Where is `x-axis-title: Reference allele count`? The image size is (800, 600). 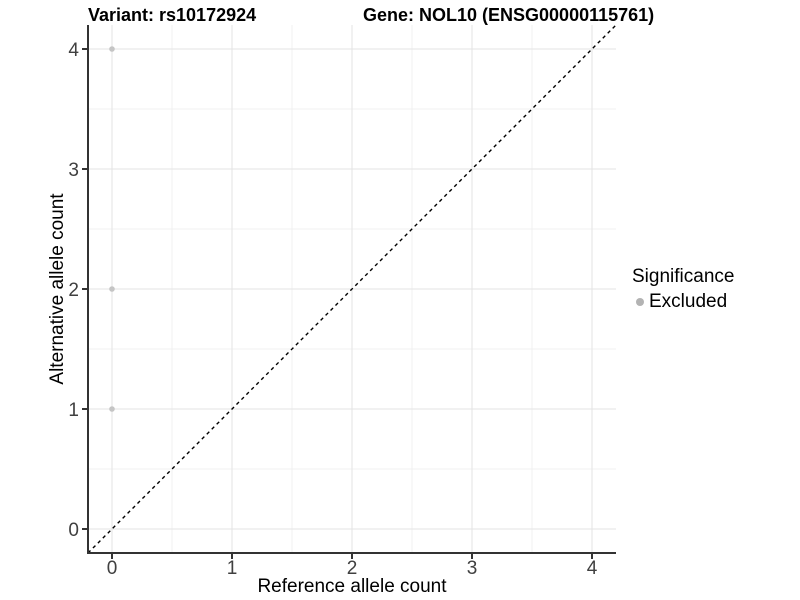 x-axis-title: Reference allele count is located at coordinates (352, 586).